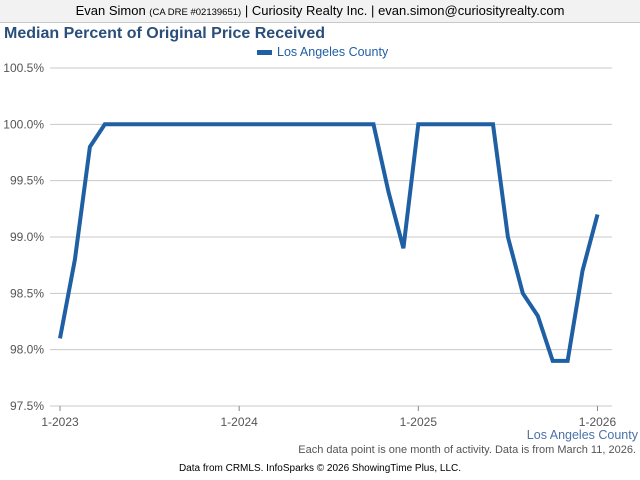  I want to click on x-tick-label: 1-2025, so click(419, 422).